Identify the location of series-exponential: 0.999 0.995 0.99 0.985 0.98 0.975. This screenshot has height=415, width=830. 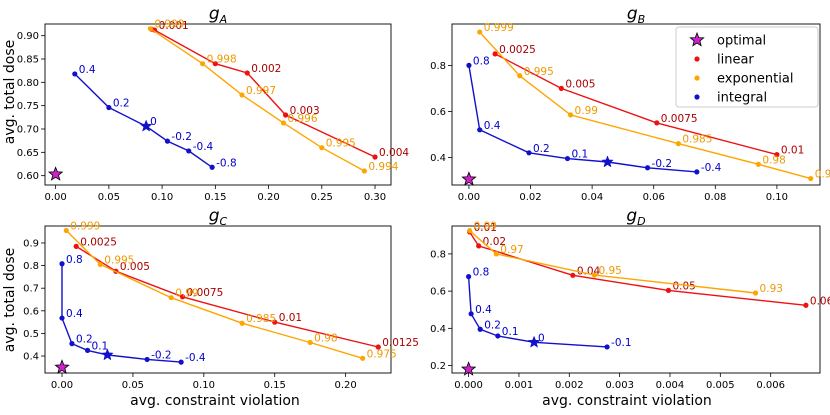
(230, 291).